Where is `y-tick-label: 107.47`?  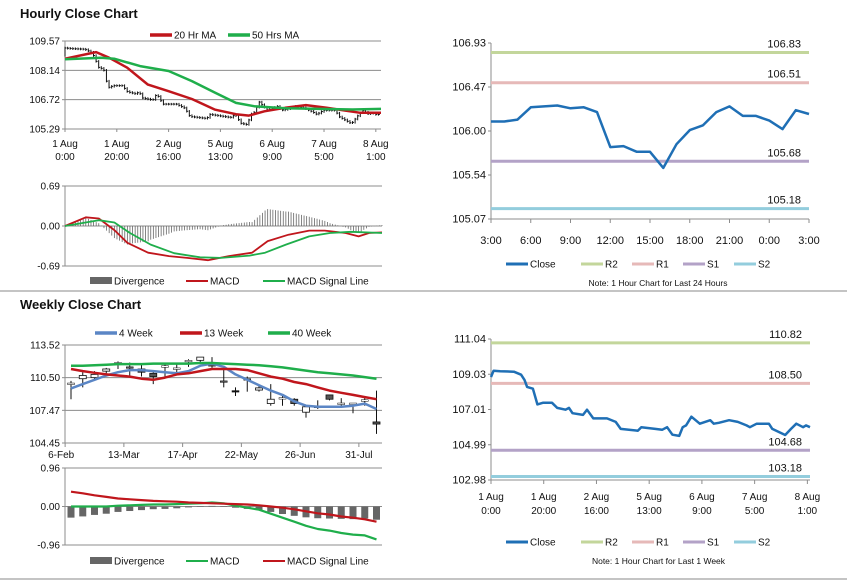
y-tick-label: 107.47 is located at coordinates (44, 411).